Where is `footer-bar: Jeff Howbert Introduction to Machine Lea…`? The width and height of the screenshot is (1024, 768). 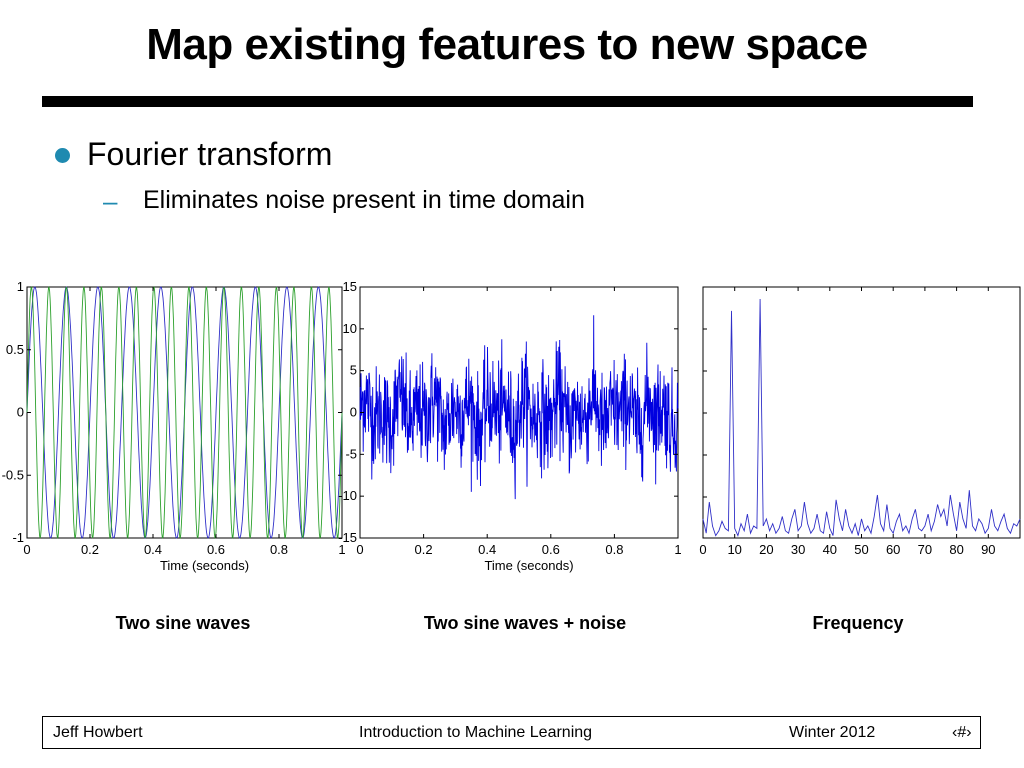 footer-bar: Jeff Howbert Introduction to Machine Lea… is located at coordinates (511, 732).